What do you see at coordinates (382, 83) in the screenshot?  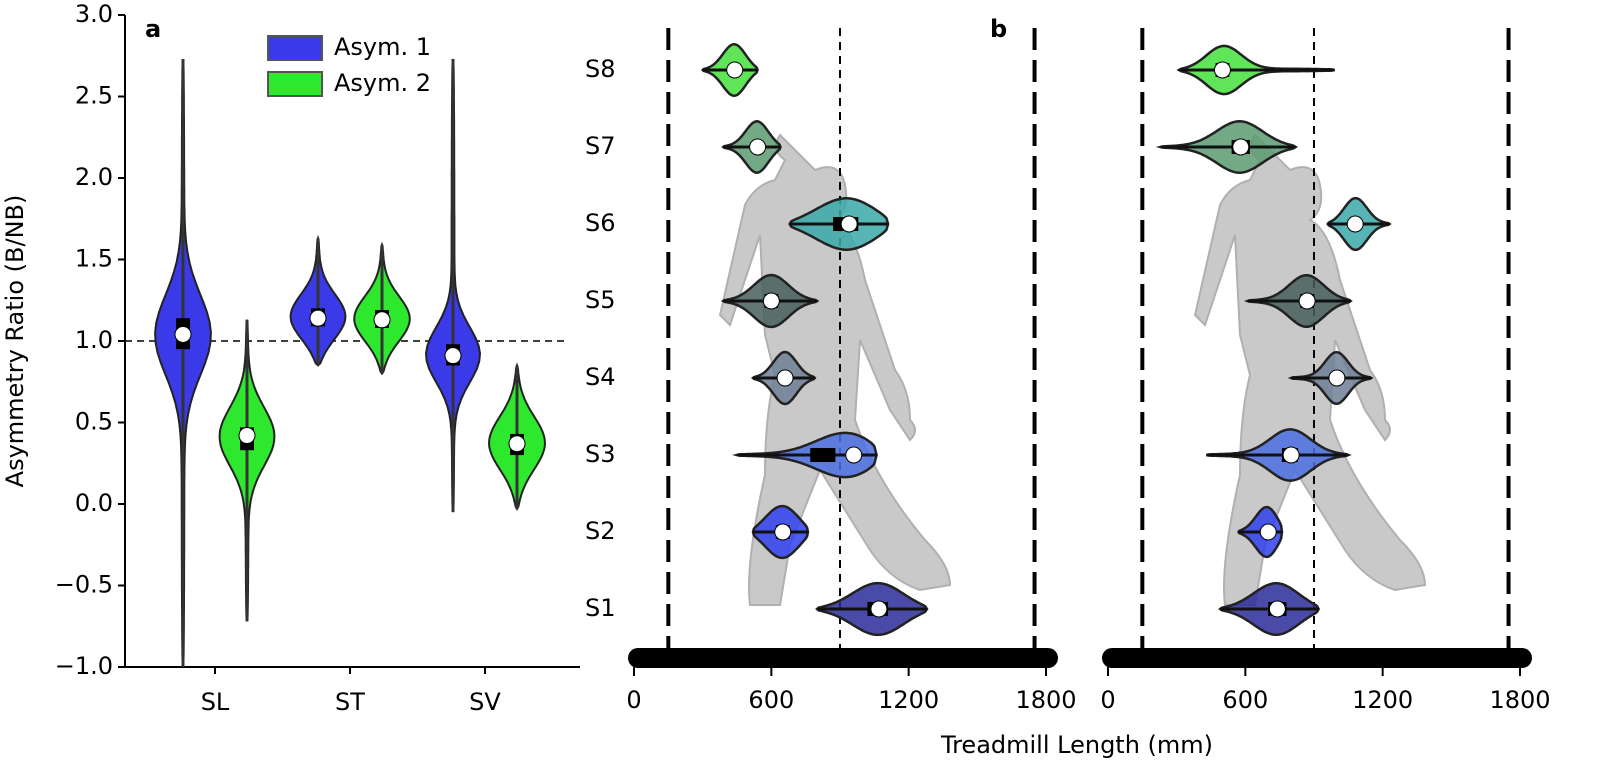 I see `legend-label: Asym. 2` at bounding box center [382, 83].